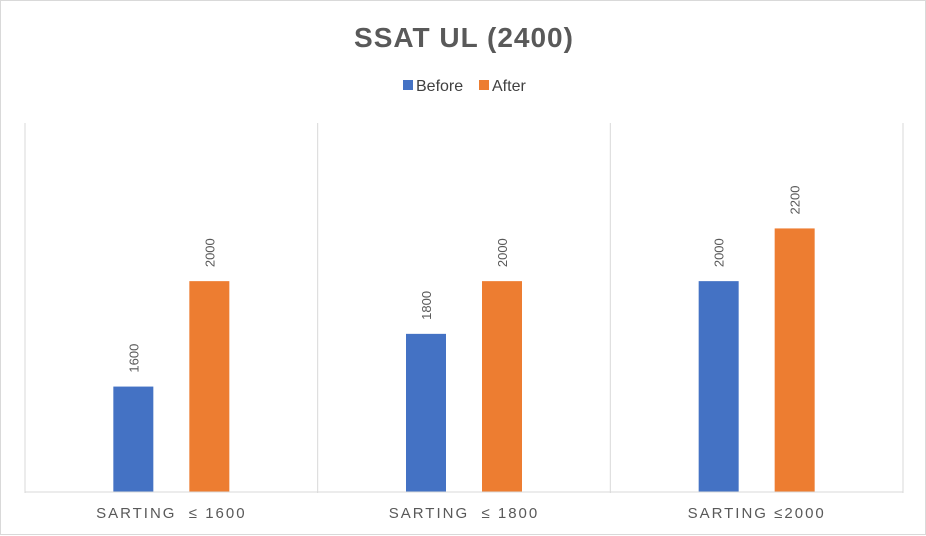 This screenshot has height=536, width=926. Describe the element at coordinates (426, 305) in the screenshot. I see `data-label: 1800` at that location.